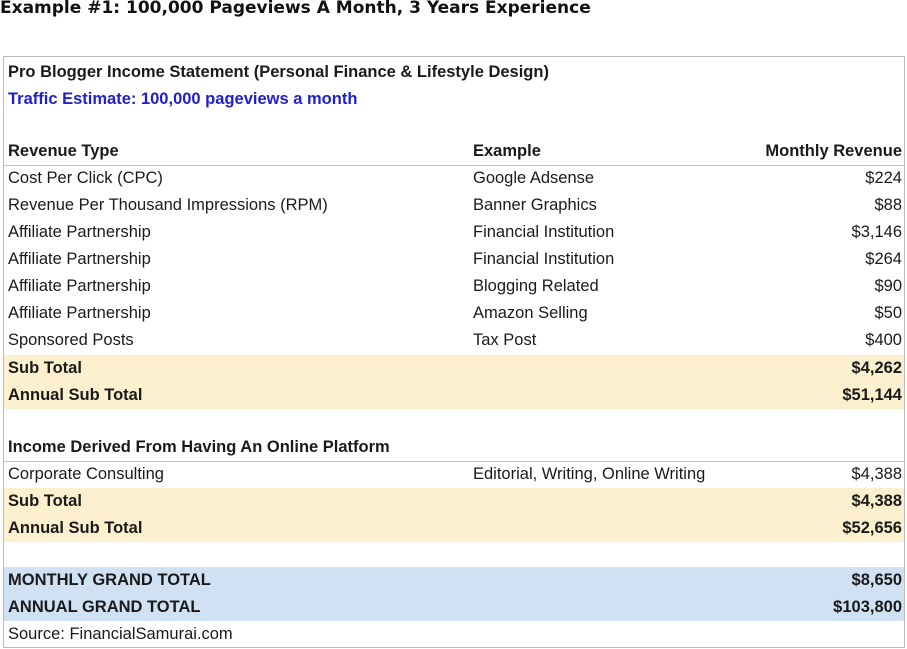  What do you see at coordinates (536, 286) in the screenshot?
I see `example-cell: Blogging Related` at bounding box center [536, 286].